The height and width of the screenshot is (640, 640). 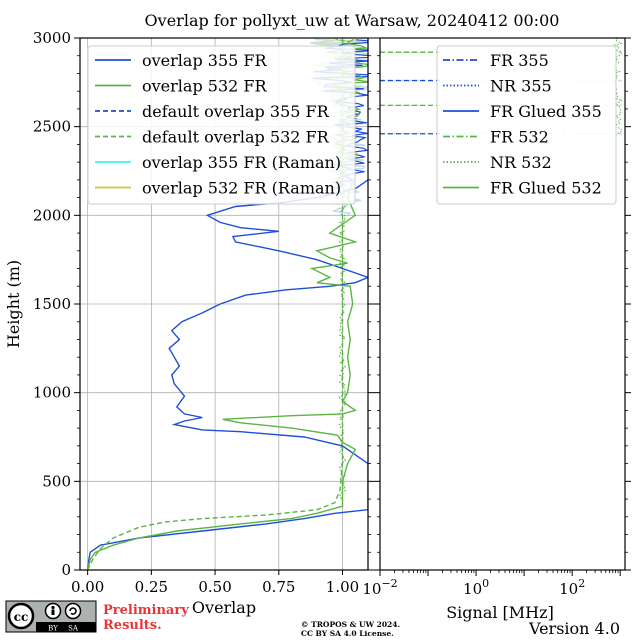 I want to click on overlap-xtick-label-3: 0.75, so click(x=278, y=587).